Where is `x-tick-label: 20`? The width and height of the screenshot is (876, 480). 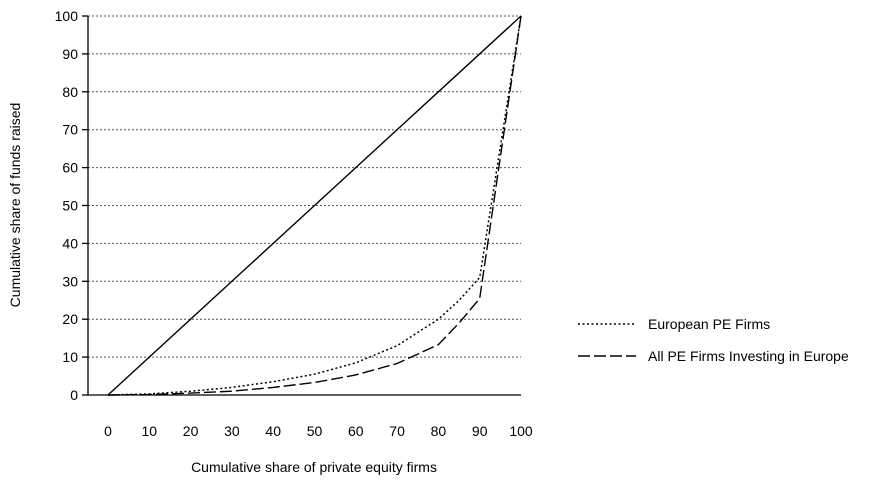
x-tick-label: 20 is located at coordinates (191, 431).